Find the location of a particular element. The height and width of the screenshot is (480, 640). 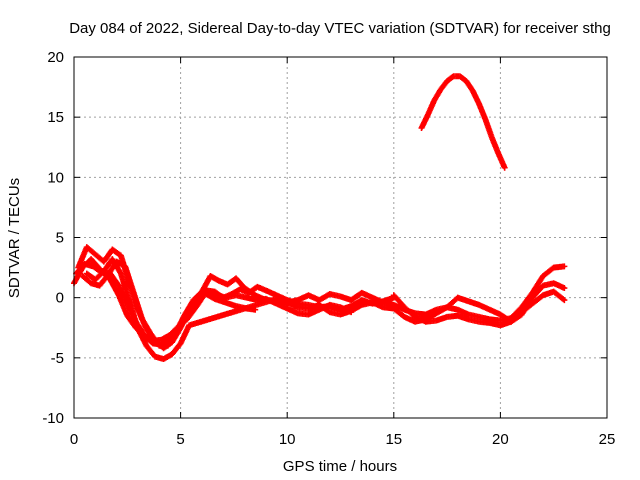

x-axis-title: GPS time / hours is located at coordinates (340, 466).